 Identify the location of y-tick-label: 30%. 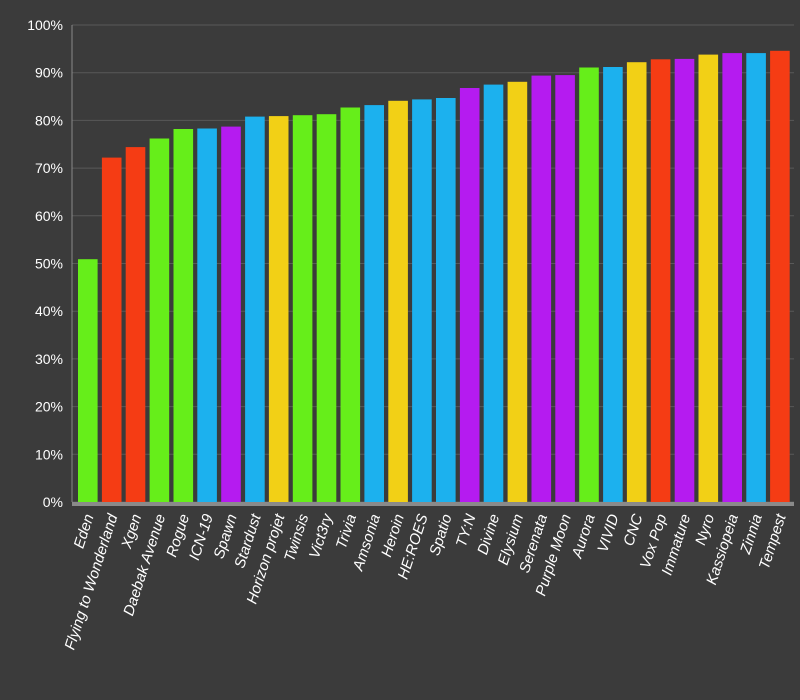
(49, 359).